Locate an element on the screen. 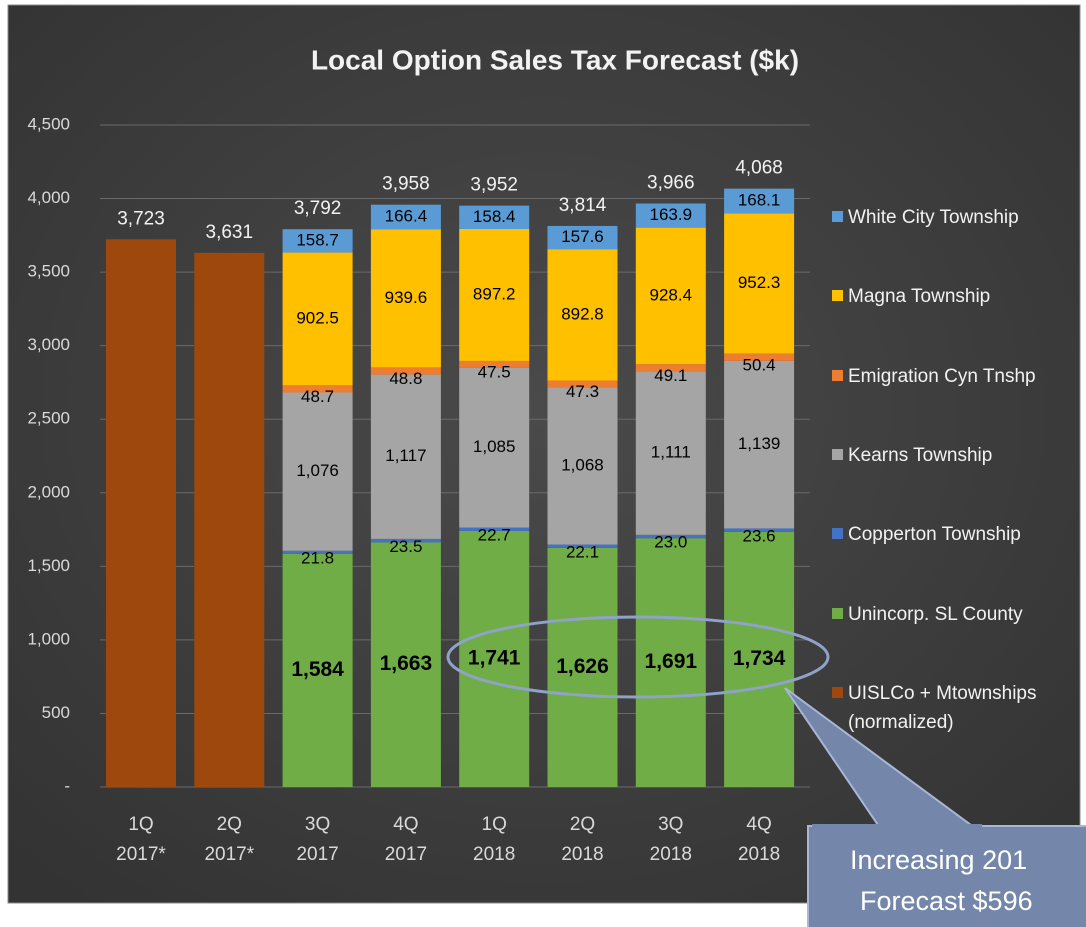 The height and width of the screenshot is (927, 1086). data-label: 21.8 is located at coordinates (317, 557).